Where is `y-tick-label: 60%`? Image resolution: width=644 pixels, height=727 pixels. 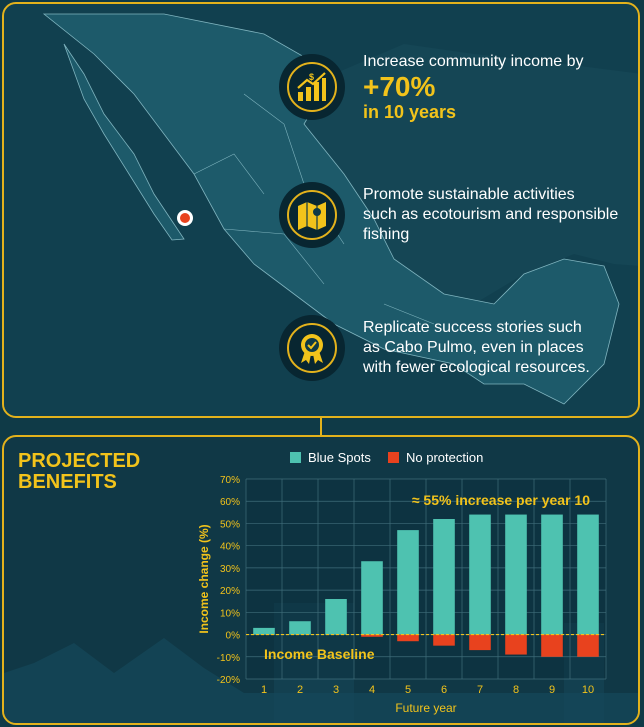 y-tick-label: 60% is located at coordinates (230, 502).